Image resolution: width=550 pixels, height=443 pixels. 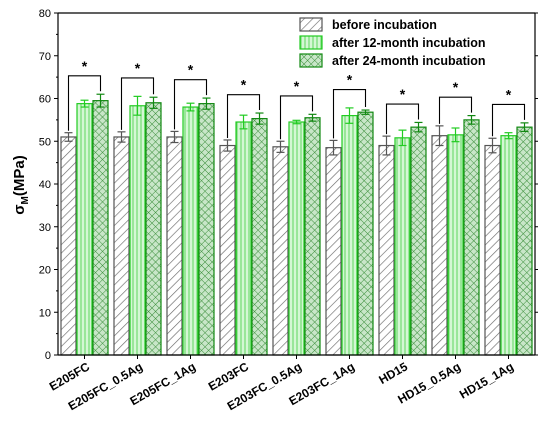 I want to click on y-tick-label: 30, so click(x=45, y=228).